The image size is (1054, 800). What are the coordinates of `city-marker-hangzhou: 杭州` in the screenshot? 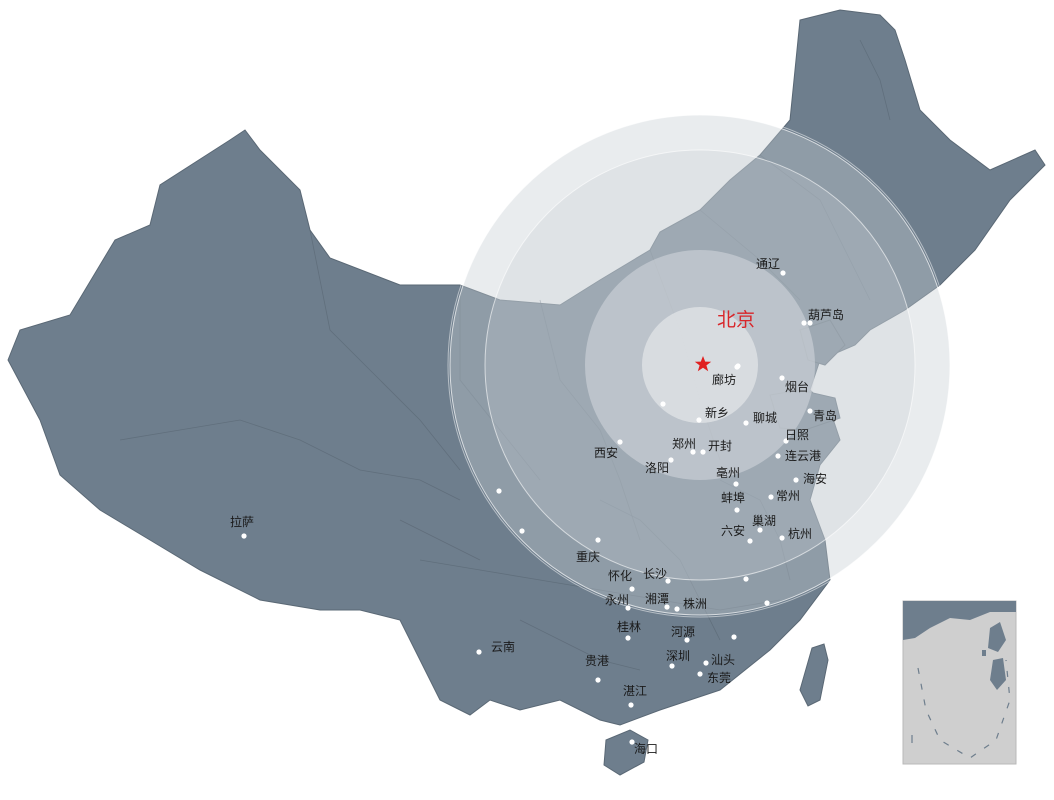 It's located at (795, 533).